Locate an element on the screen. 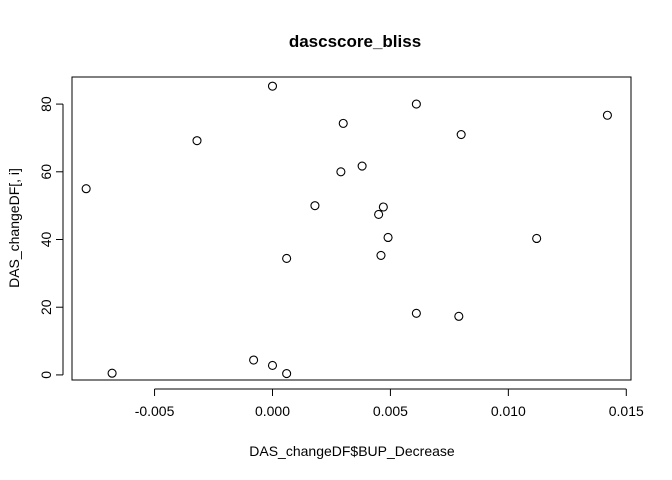 The width and height of the screenshot is (672, 480). x-axis: -0.005 0.000 0.005 0.010 0.015 is located at coordinates (389, 403).